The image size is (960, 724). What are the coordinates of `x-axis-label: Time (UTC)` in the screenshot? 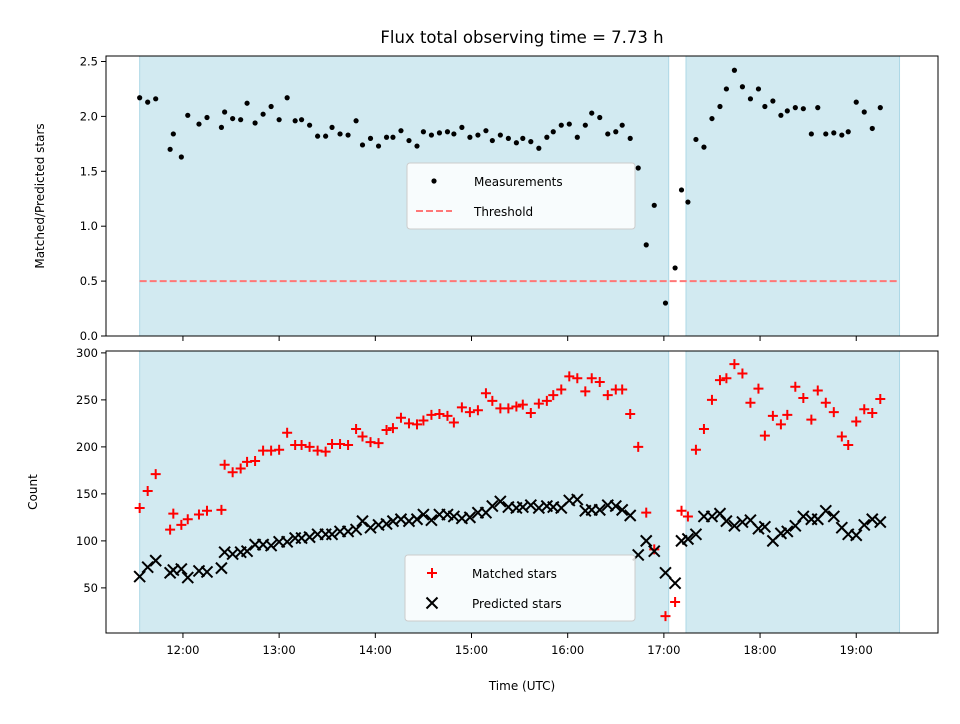 It's located at (521, 686).